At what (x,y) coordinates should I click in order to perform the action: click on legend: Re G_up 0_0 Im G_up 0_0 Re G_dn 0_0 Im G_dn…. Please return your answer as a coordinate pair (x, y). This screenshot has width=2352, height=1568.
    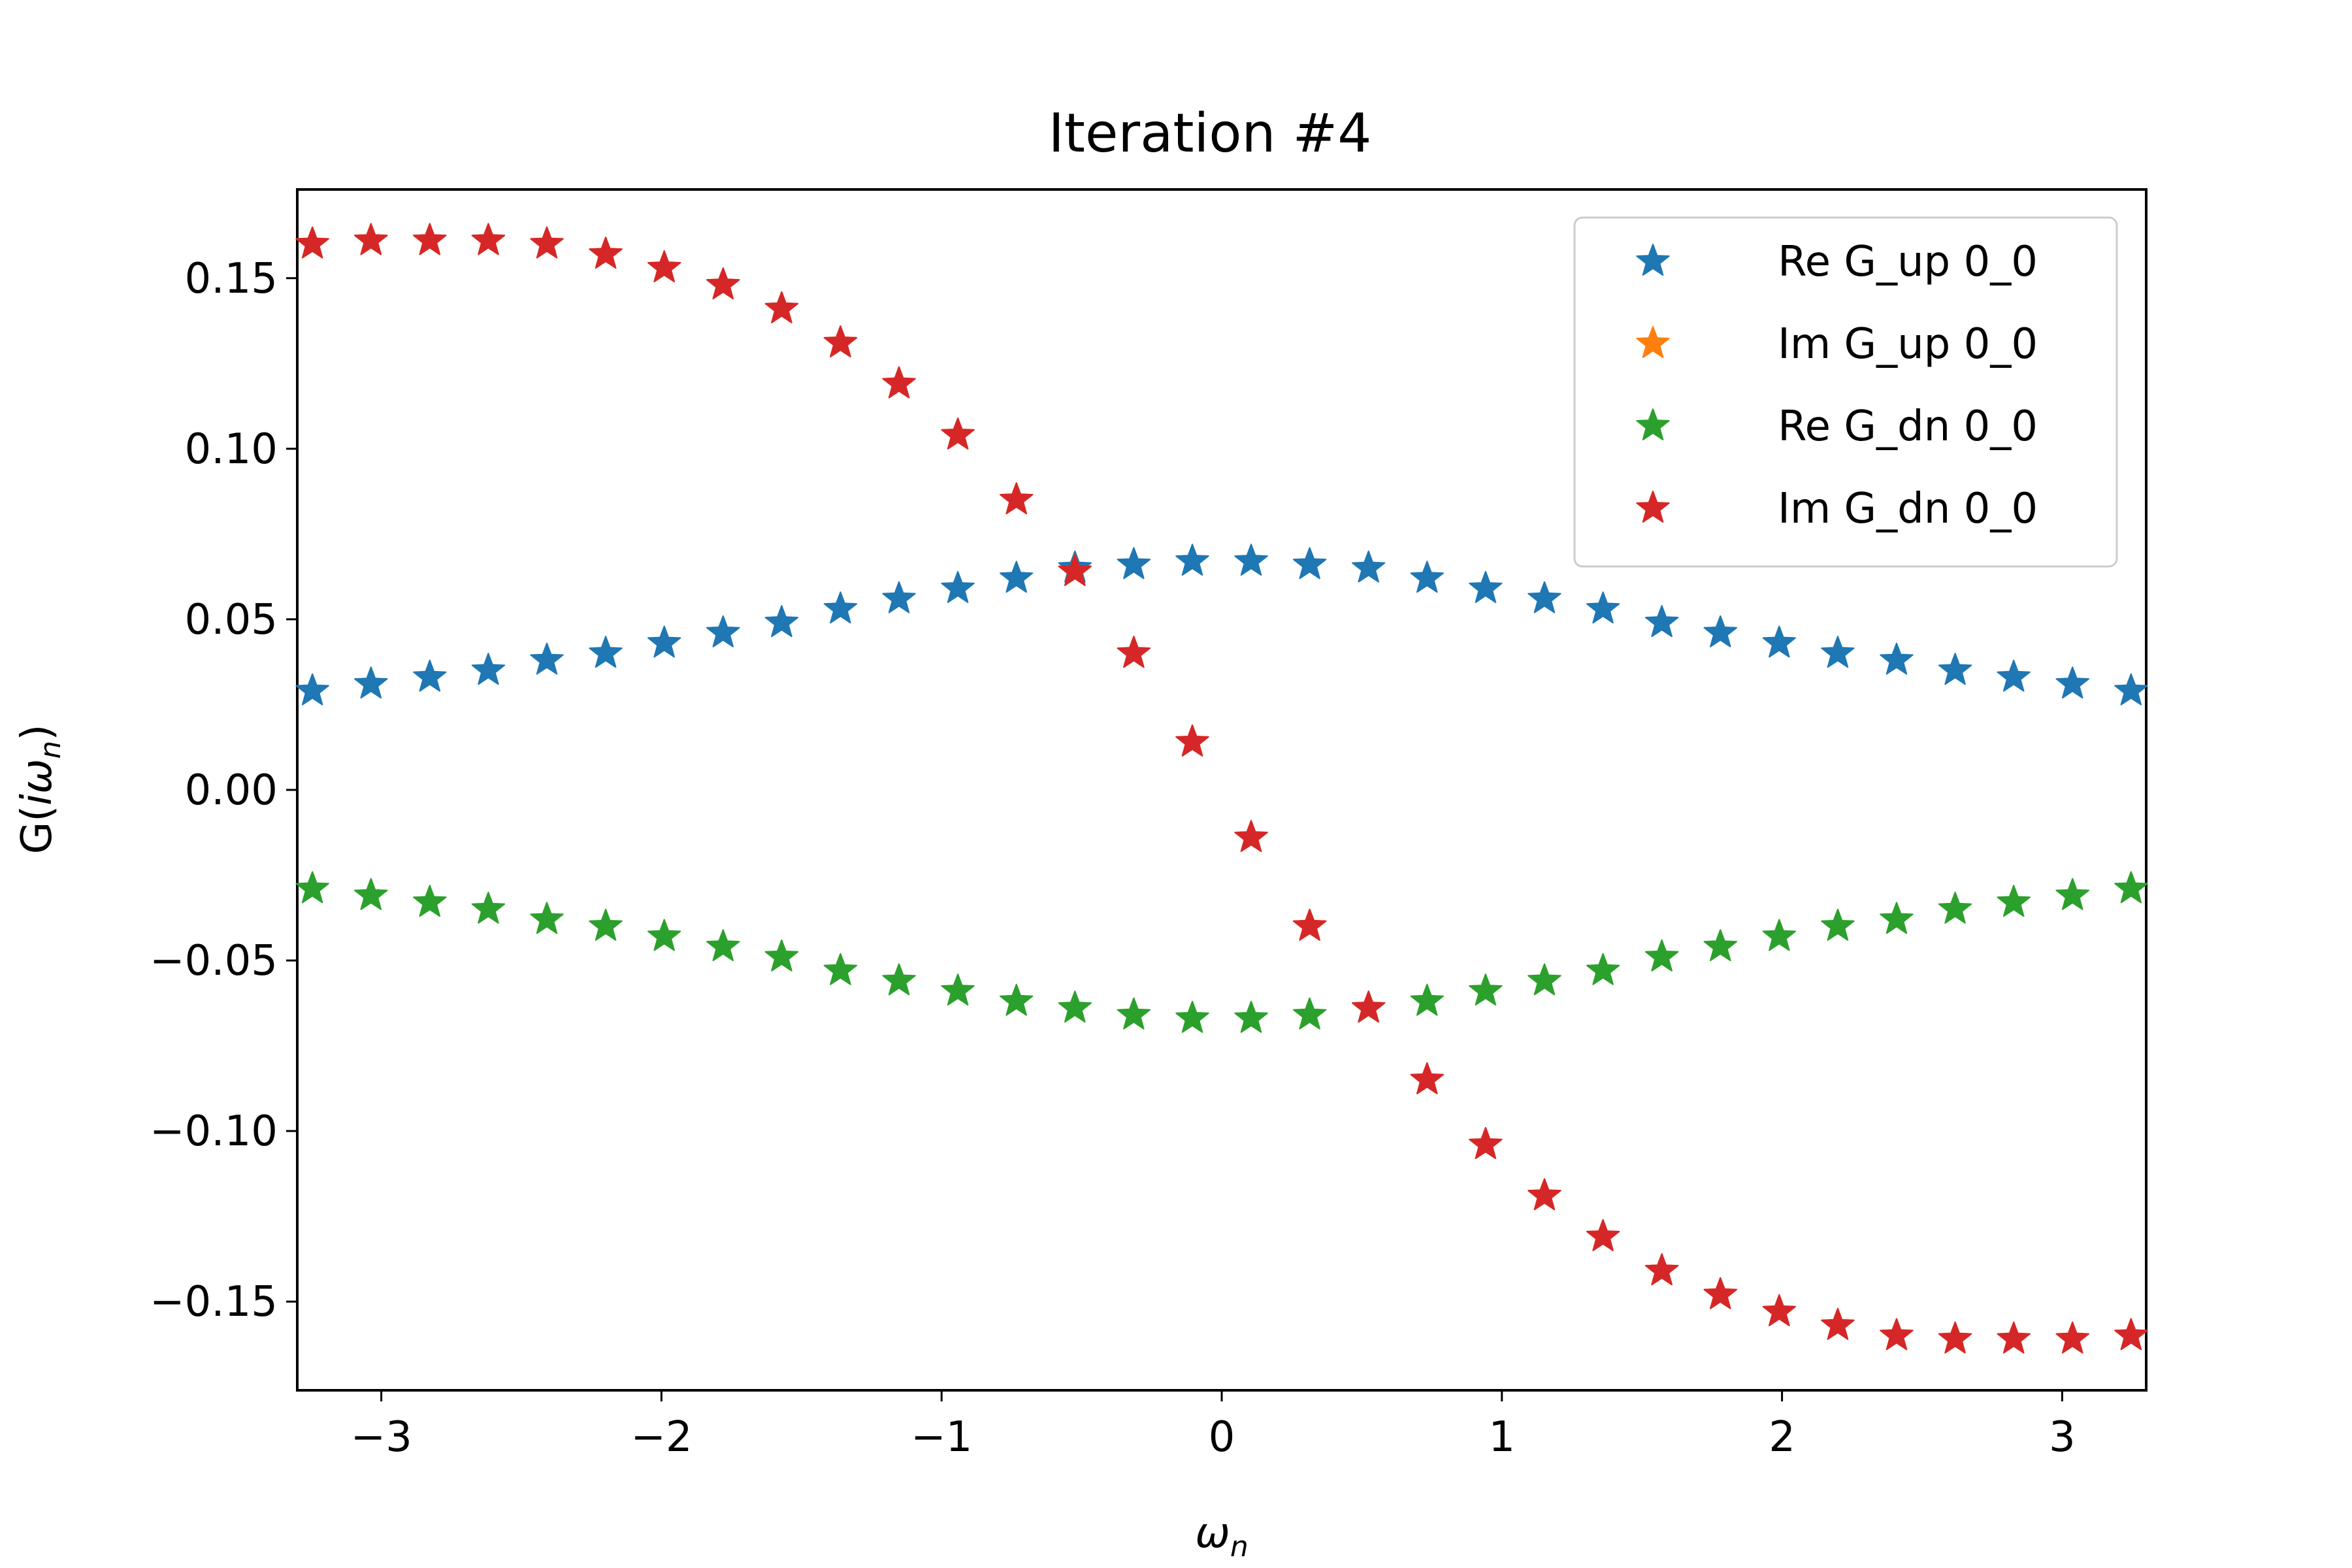
    Looking at the image, I should click on (1845, 392).